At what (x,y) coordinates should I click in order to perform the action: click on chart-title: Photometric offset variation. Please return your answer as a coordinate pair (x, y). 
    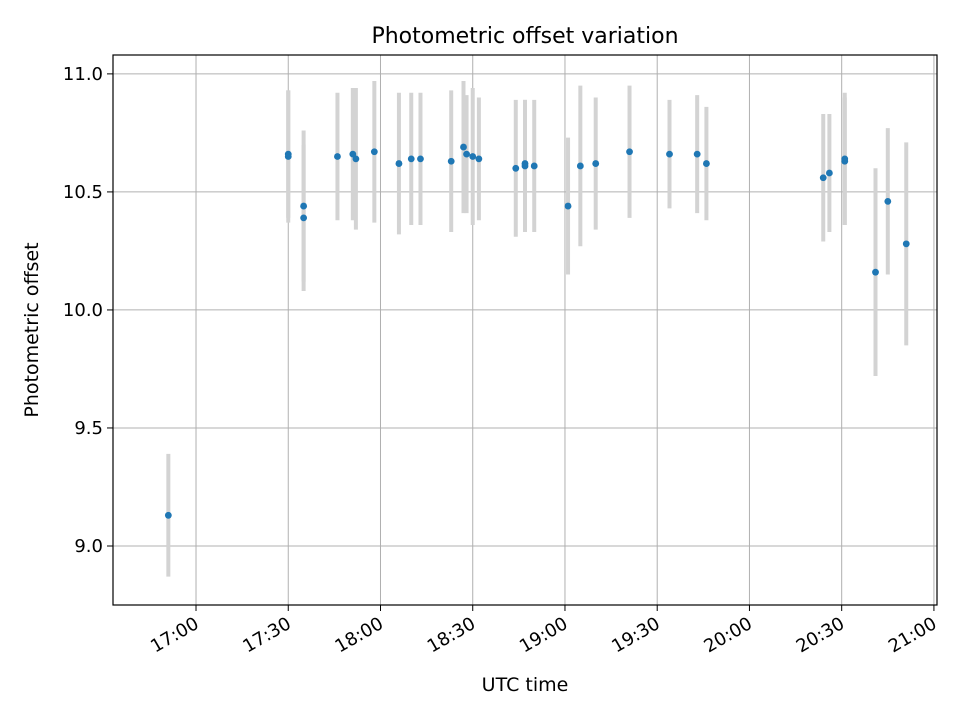
    Looking at the image, I should click on (524, 36).